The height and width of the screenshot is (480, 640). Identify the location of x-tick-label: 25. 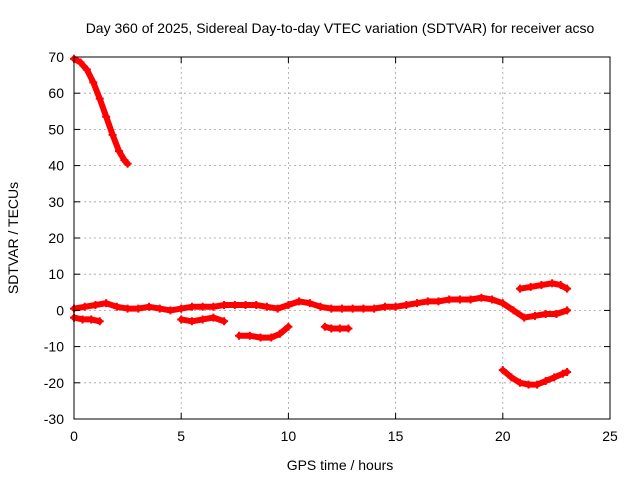
(610, 436).